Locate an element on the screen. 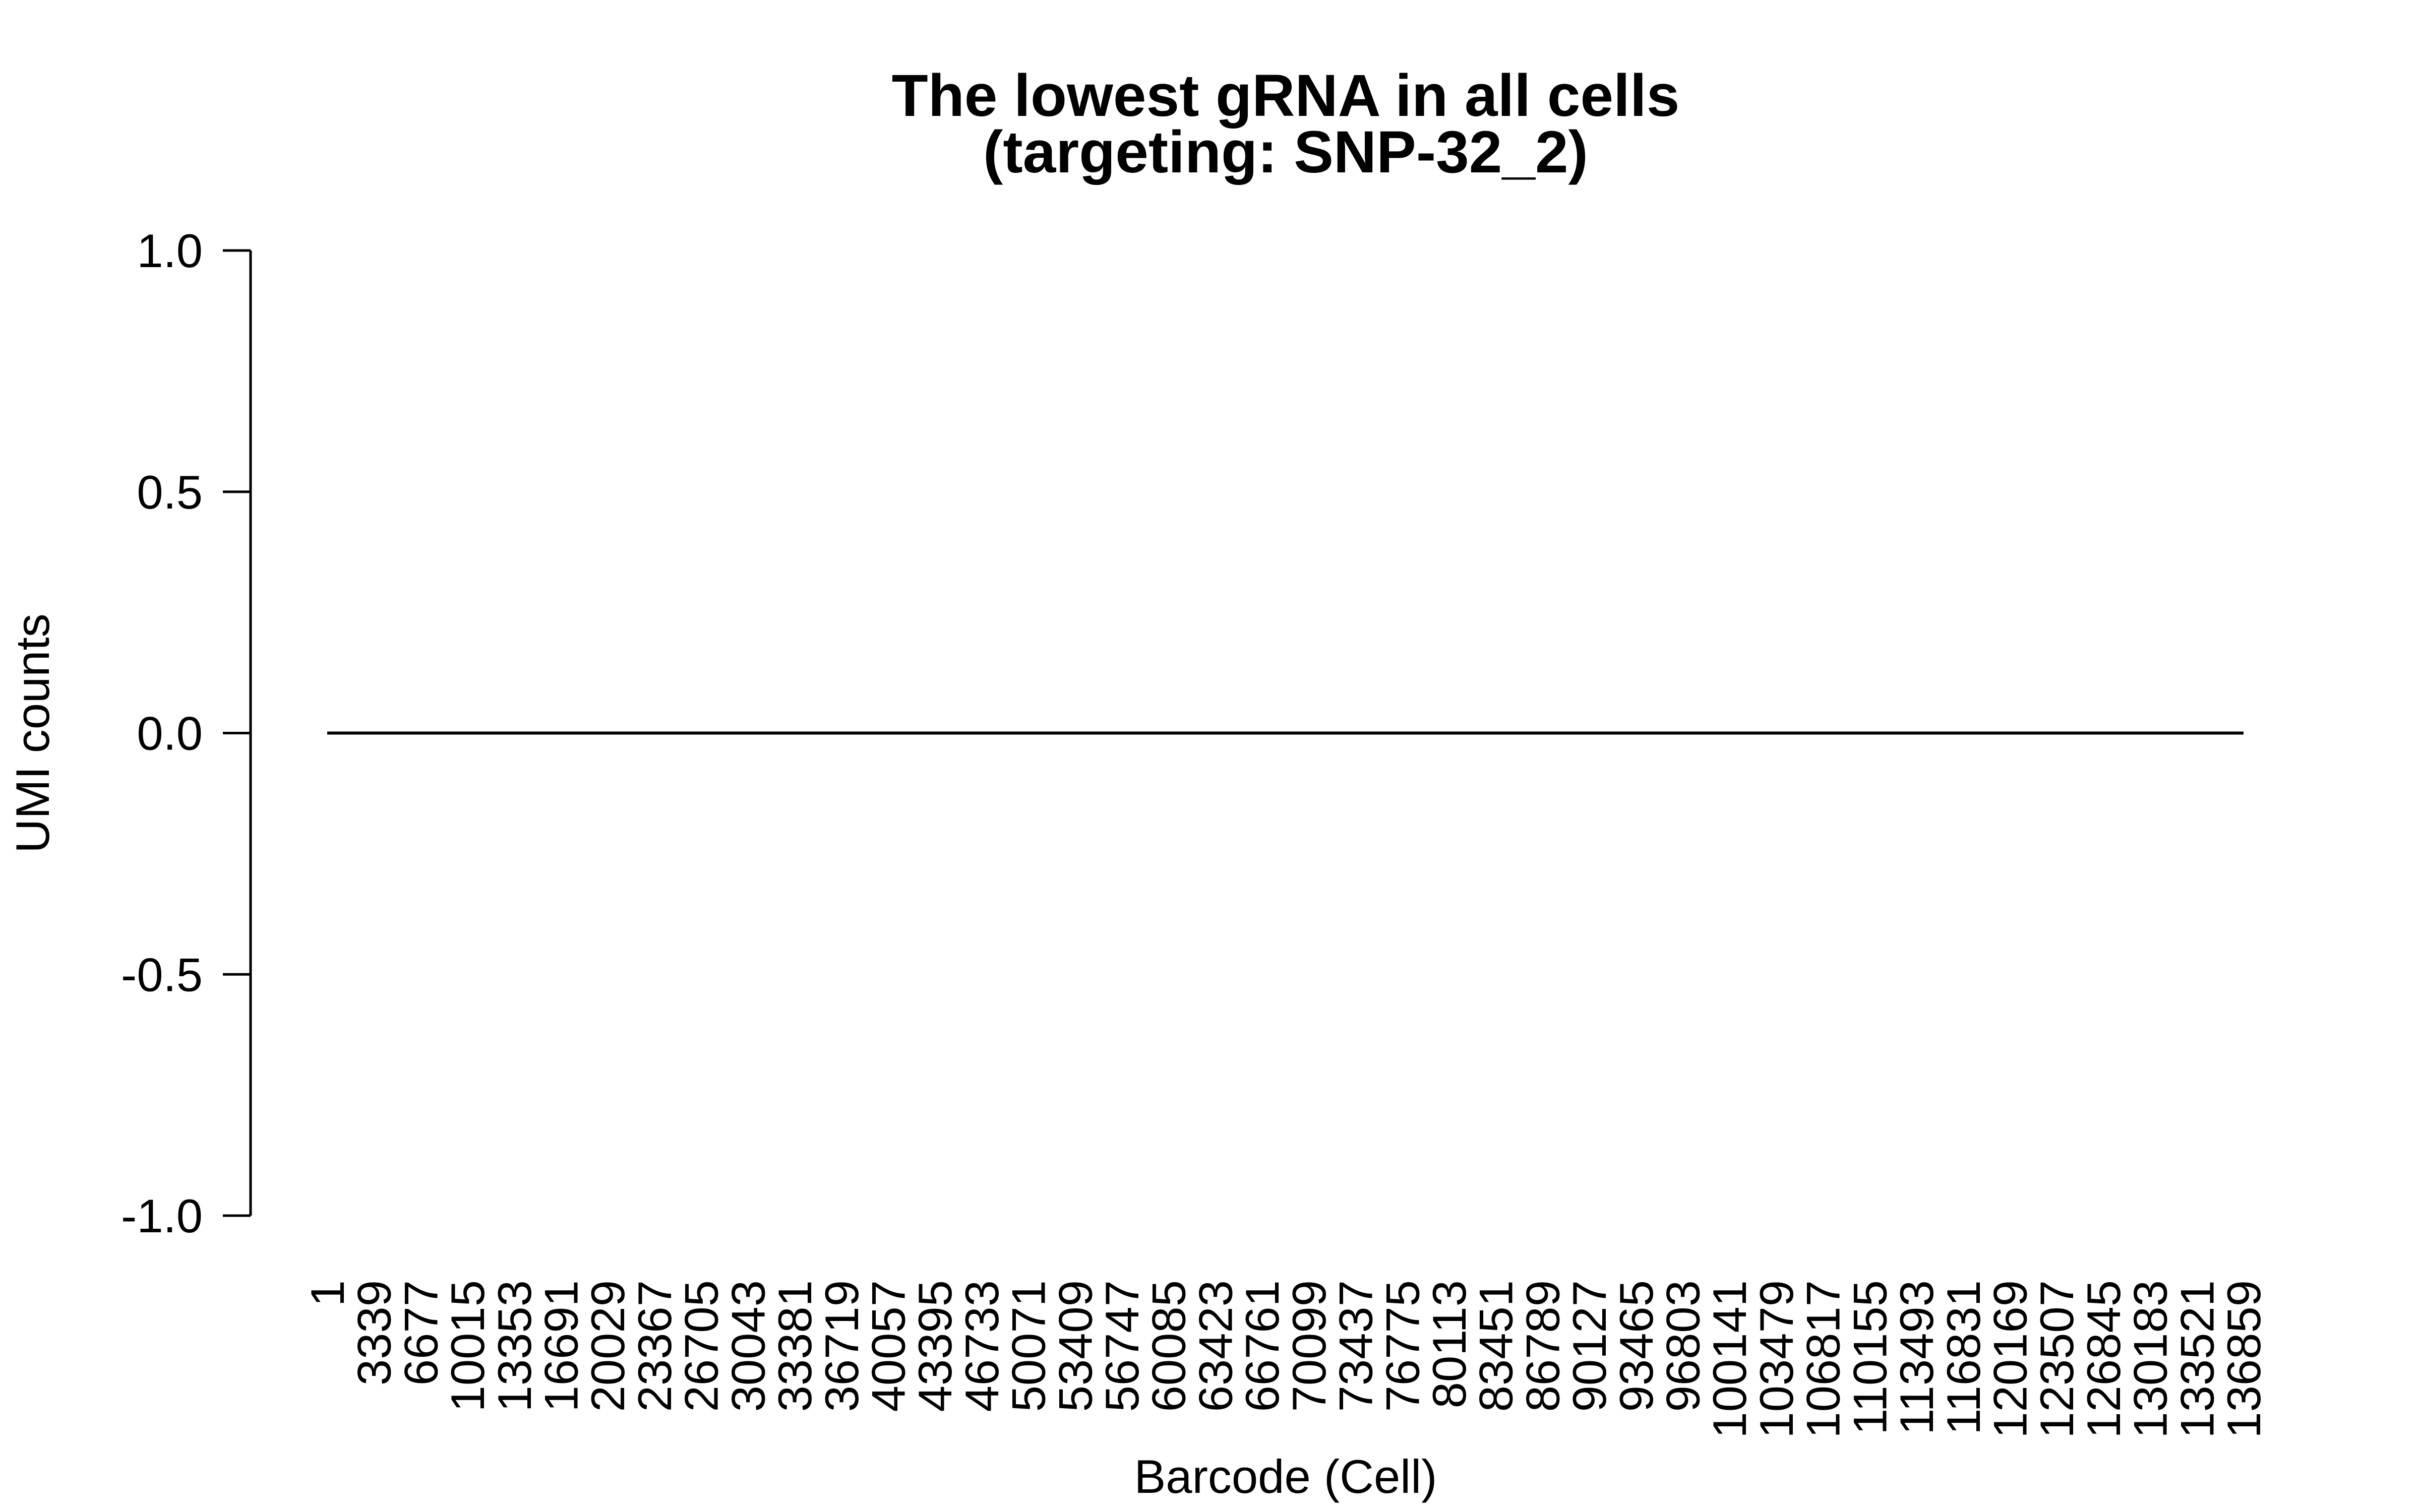  y-axis: -1.0 -0.5 0.0 0.5 1.0 is located at coordinates (186, 733).